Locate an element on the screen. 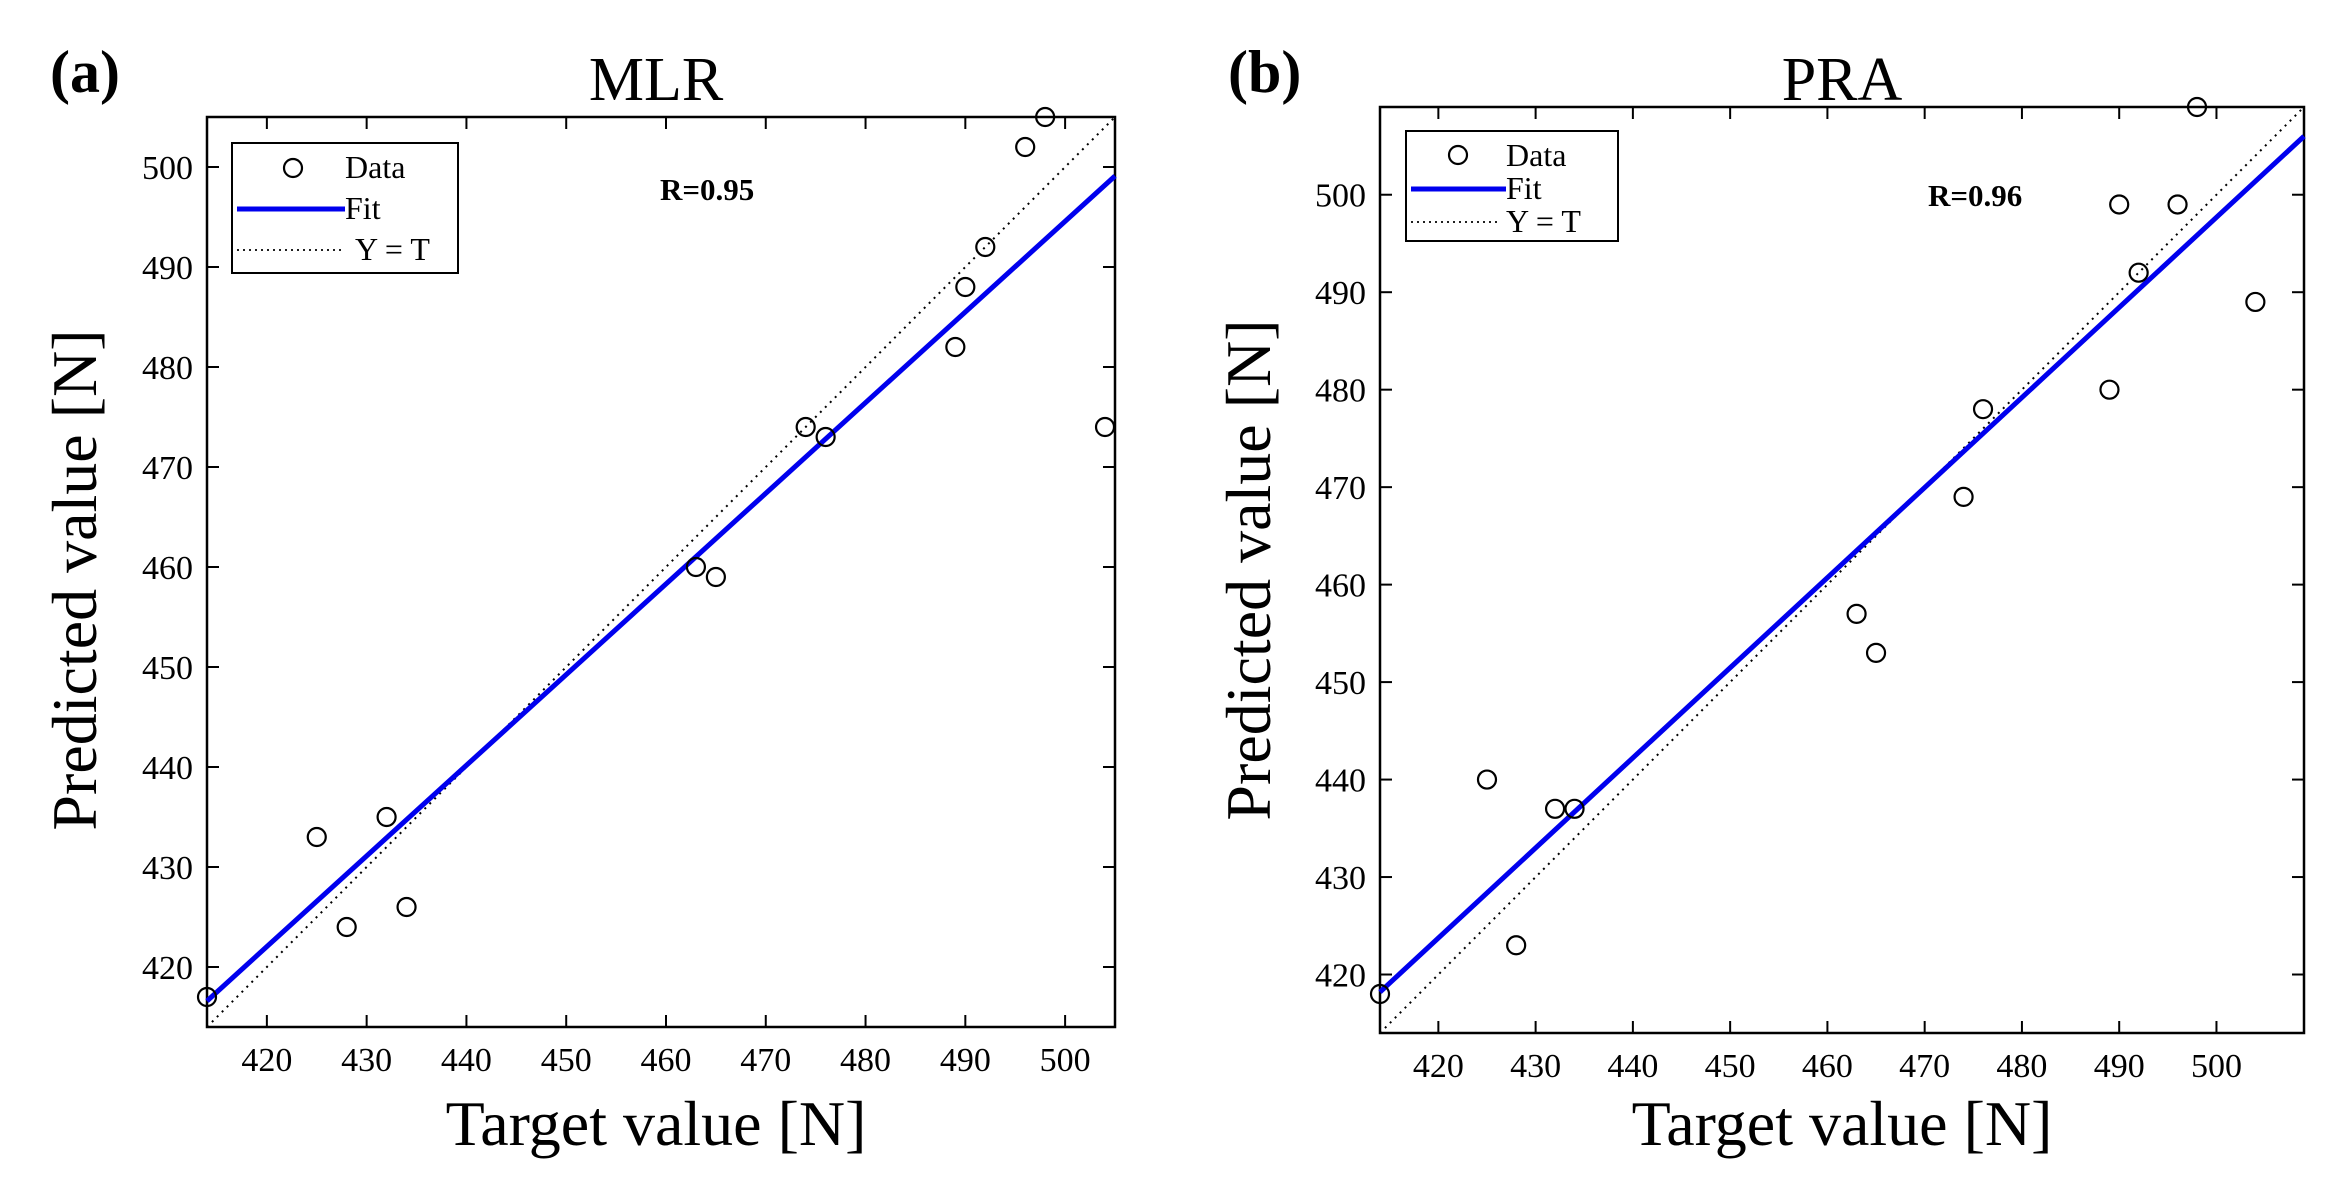 The image size is (2352, 1183). correlation-annotation: R=0.95 is located at coordinates (707, 189).